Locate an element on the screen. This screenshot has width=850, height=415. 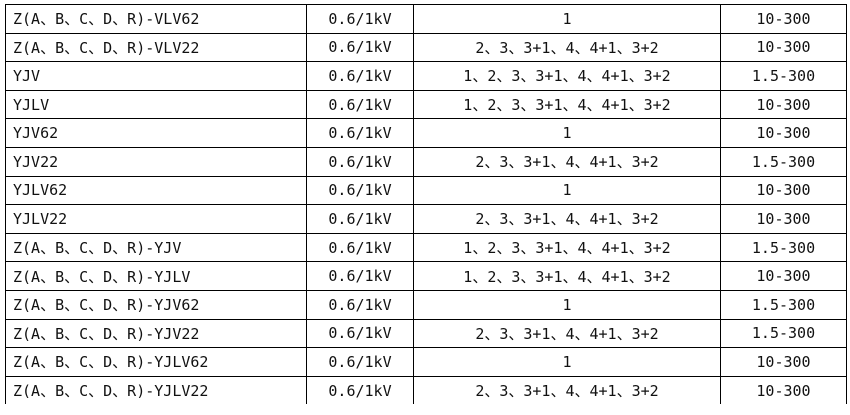
cable-model-cell: YJLV is located at coordinates (156, 104).